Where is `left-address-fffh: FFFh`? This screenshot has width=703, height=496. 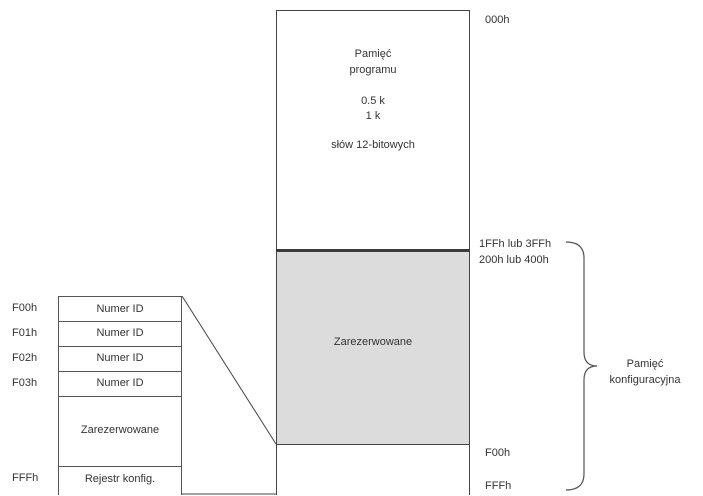 left-address-fffh: FFFh is located at coordinates (25, 478).